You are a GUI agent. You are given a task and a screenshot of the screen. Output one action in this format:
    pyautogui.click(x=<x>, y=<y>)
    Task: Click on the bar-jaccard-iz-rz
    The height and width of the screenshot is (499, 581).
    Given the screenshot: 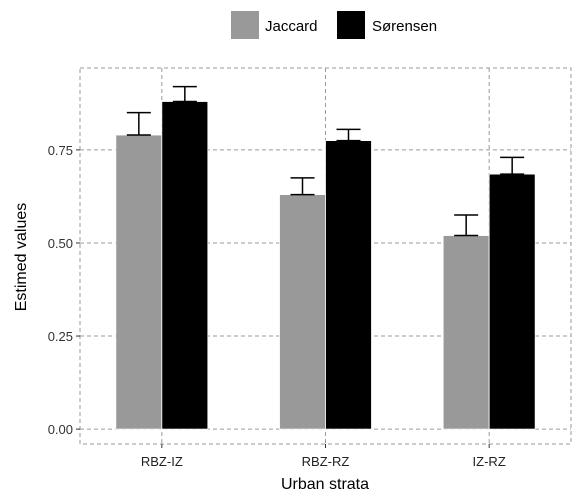 What is the action you would take?
    pyautogui.click(x=466, y=332)
    